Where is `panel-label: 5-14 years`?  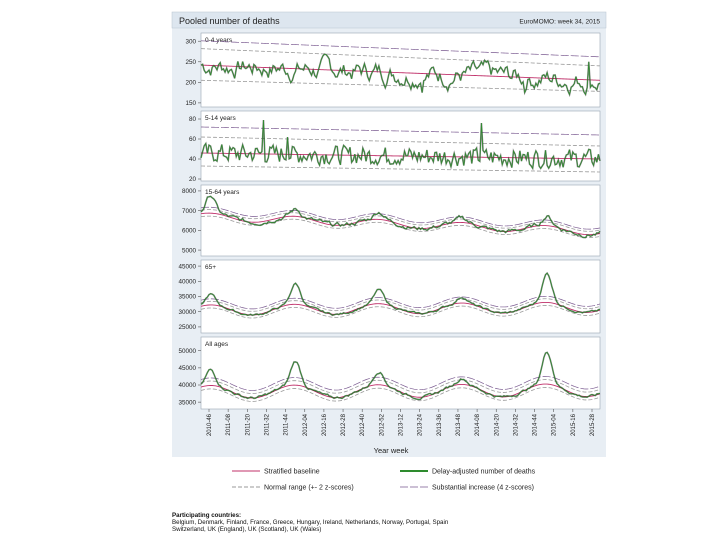
panel-label: 5-14 years is located at coordinates (220, 118).